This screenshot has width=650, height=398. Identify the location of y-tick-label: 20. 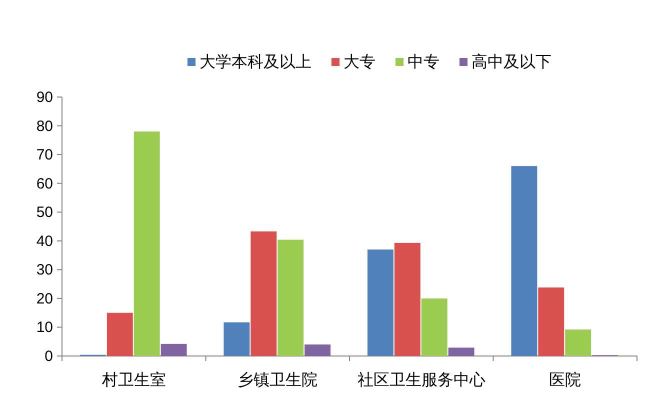
(44, 299).